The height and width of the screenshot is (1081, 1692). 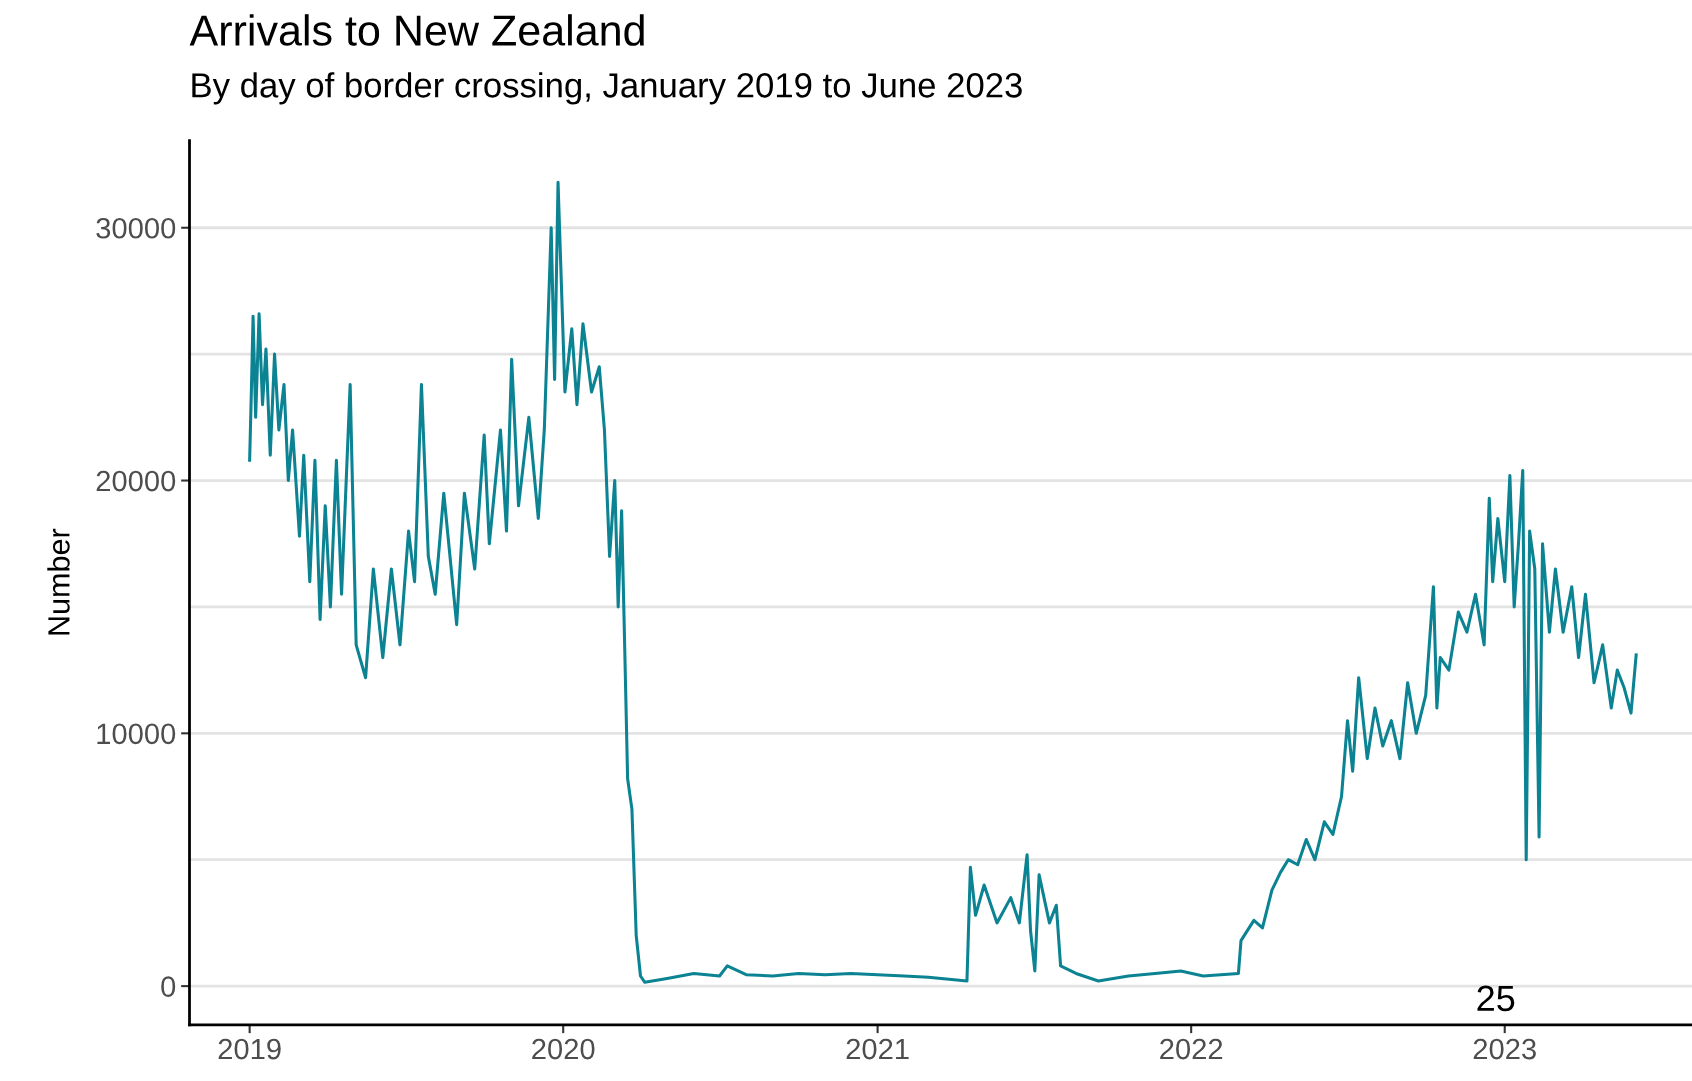 I want to click on y-axis-title: Number, so click(x=58, y=581).